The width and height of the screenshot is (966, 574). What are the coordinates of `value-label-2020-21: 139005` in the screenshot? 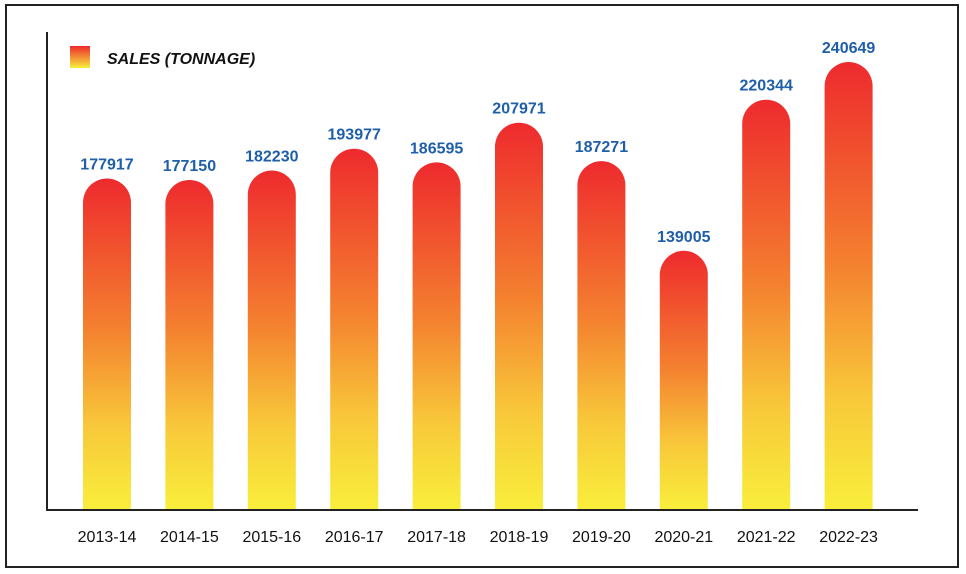 It's located at (683, 237).